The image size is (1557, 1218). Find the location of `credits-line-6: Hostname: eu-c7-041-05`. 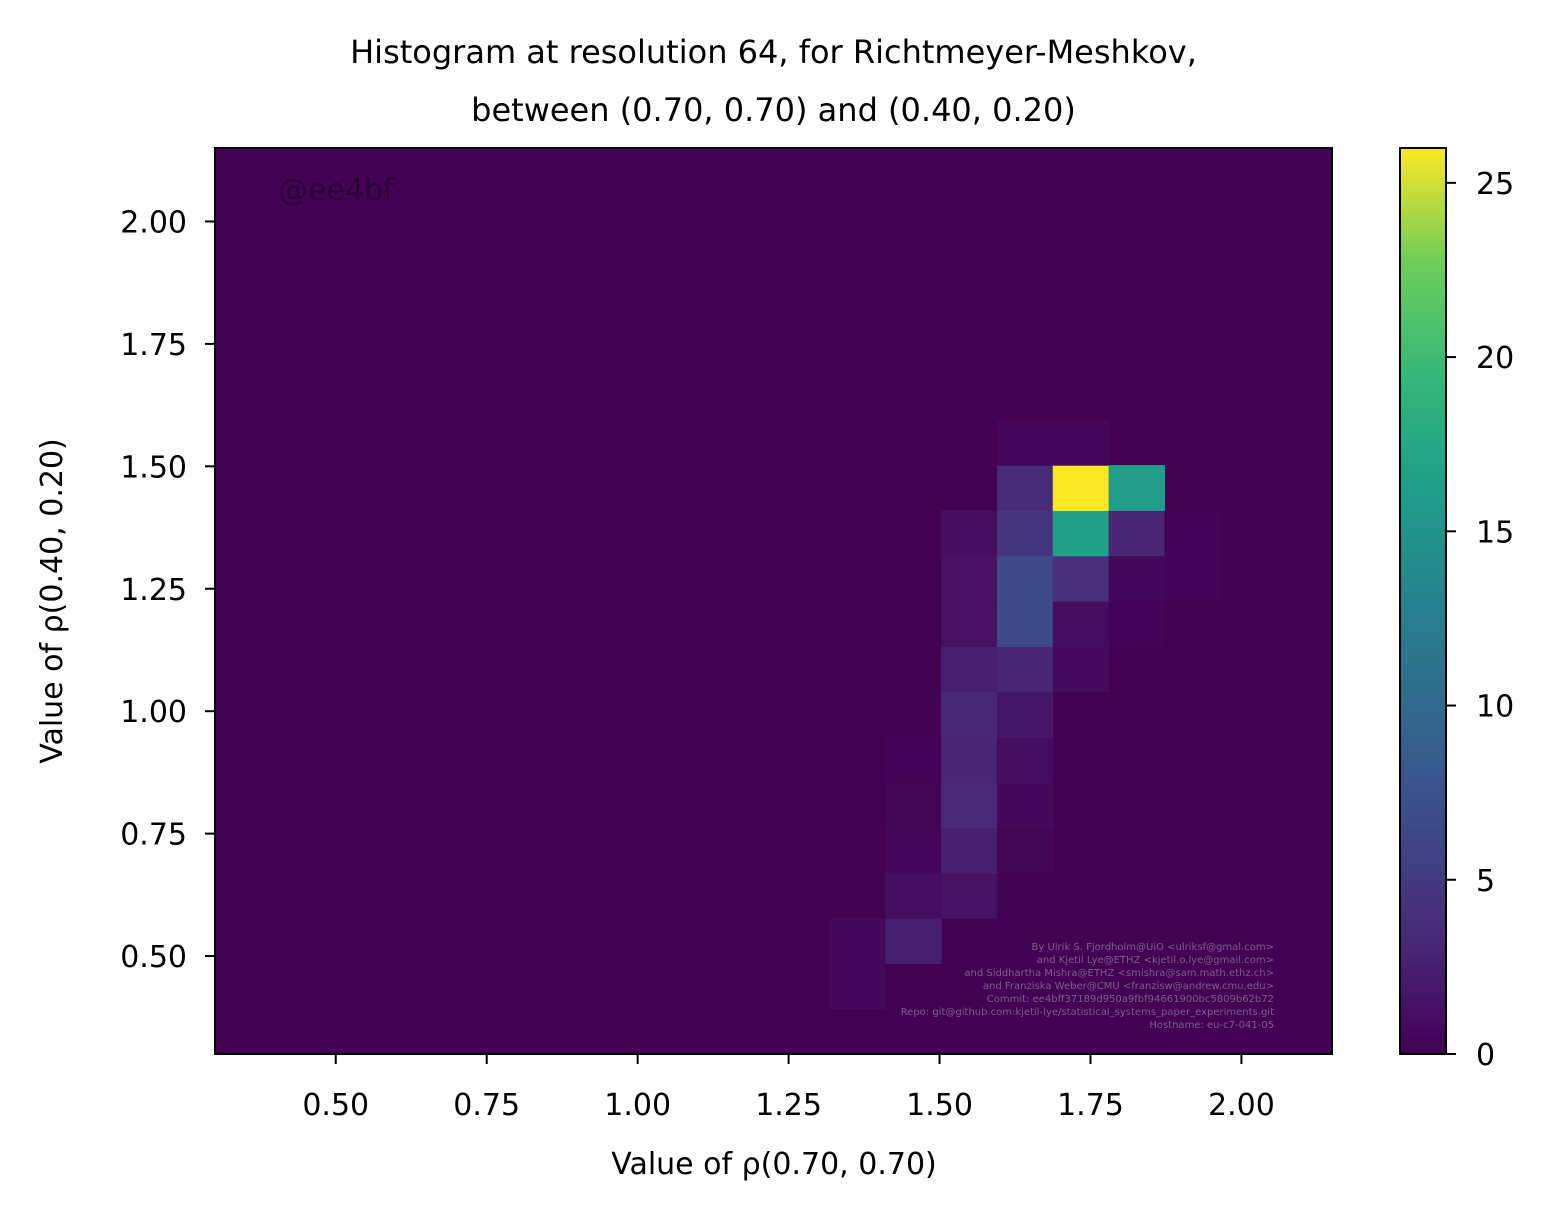

credits-line-6: Hostname: eu-c7-041-05 is located at coordinates (1211, 1025).